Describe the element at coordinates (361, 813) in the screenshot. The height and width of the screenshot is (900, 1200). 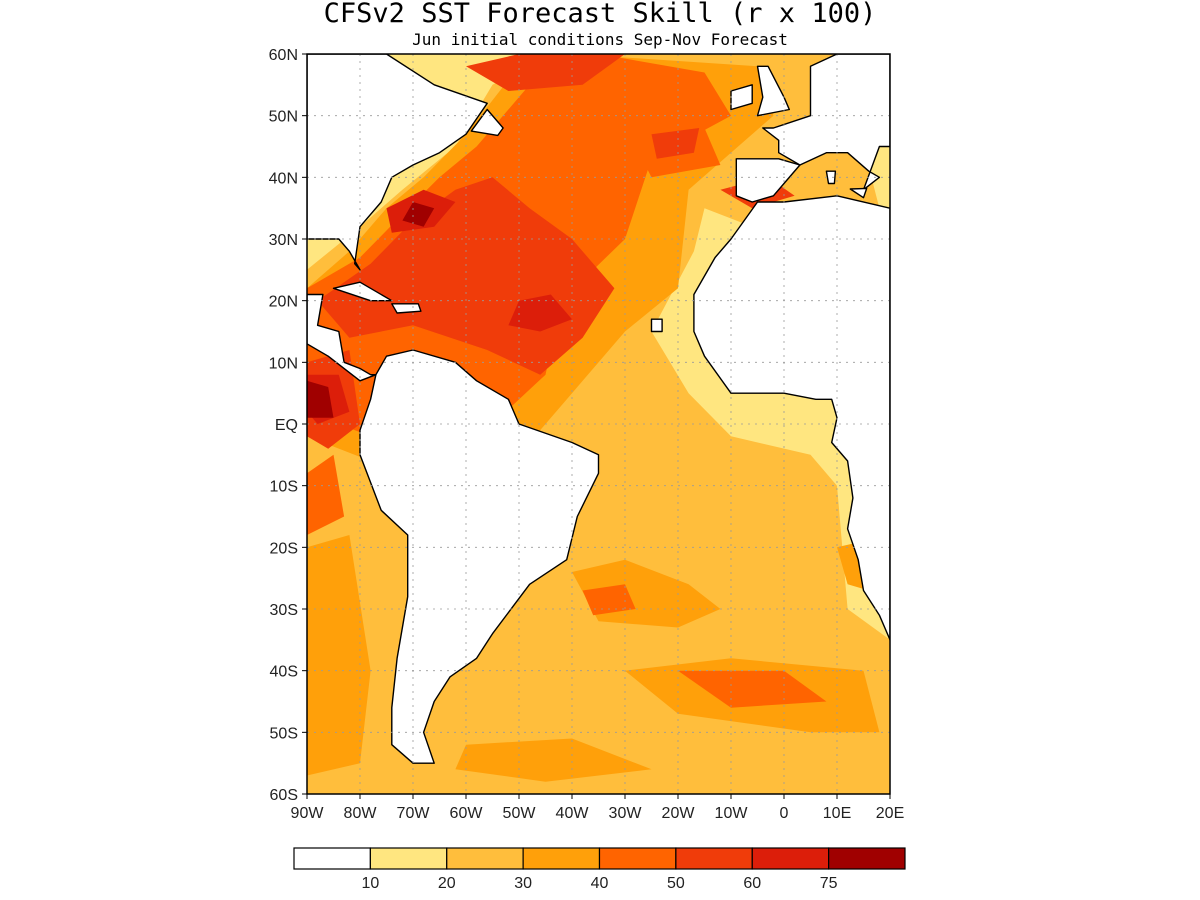
I see `lon-tick-label: 80W` at that location.